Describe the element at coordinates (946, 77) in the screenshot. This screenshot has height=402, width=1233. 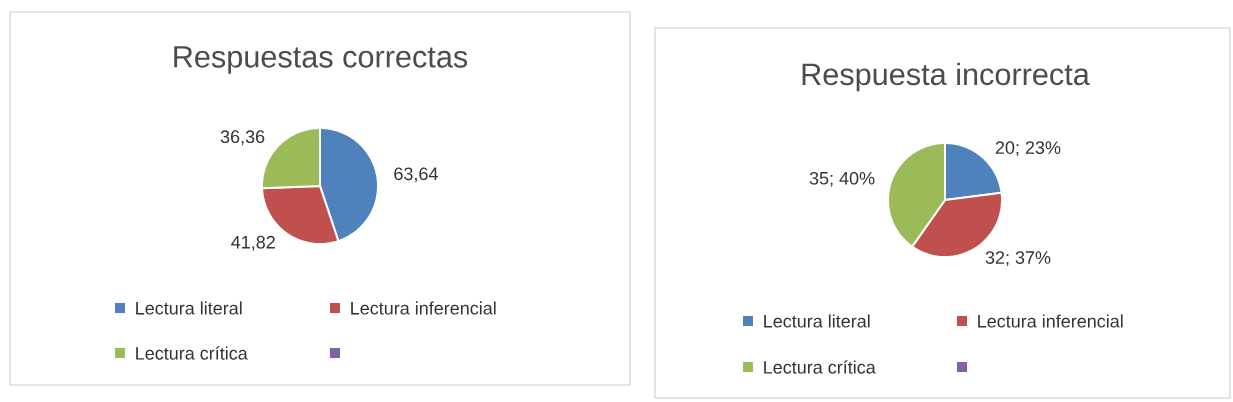
I see `chart-title: Respuesta incorrecta` at that location.